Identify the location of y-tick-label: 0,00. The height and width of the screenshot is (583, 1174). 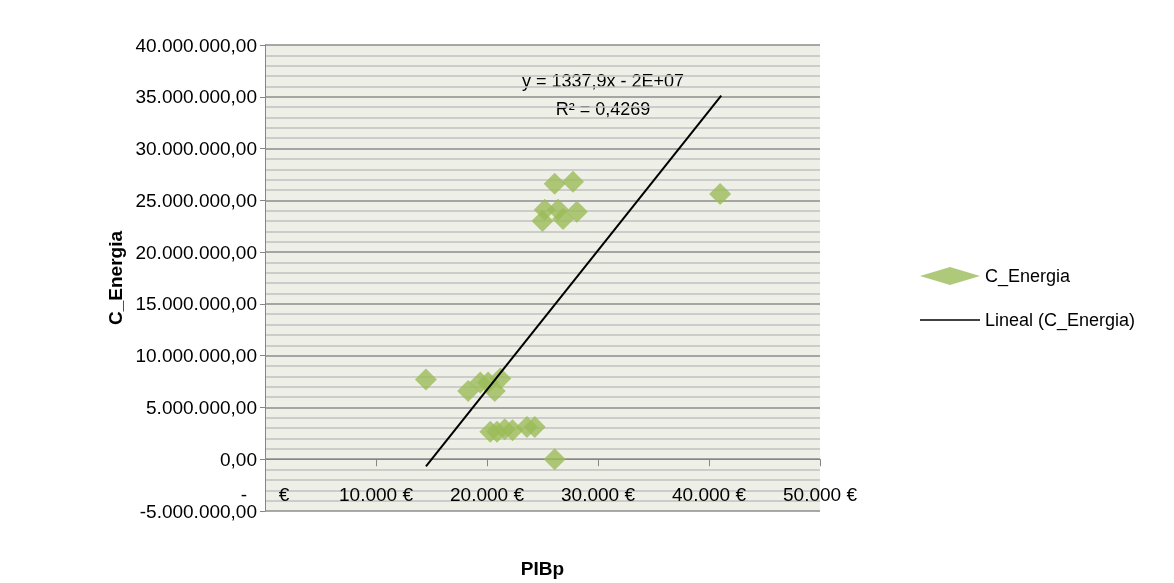
(238, 459).